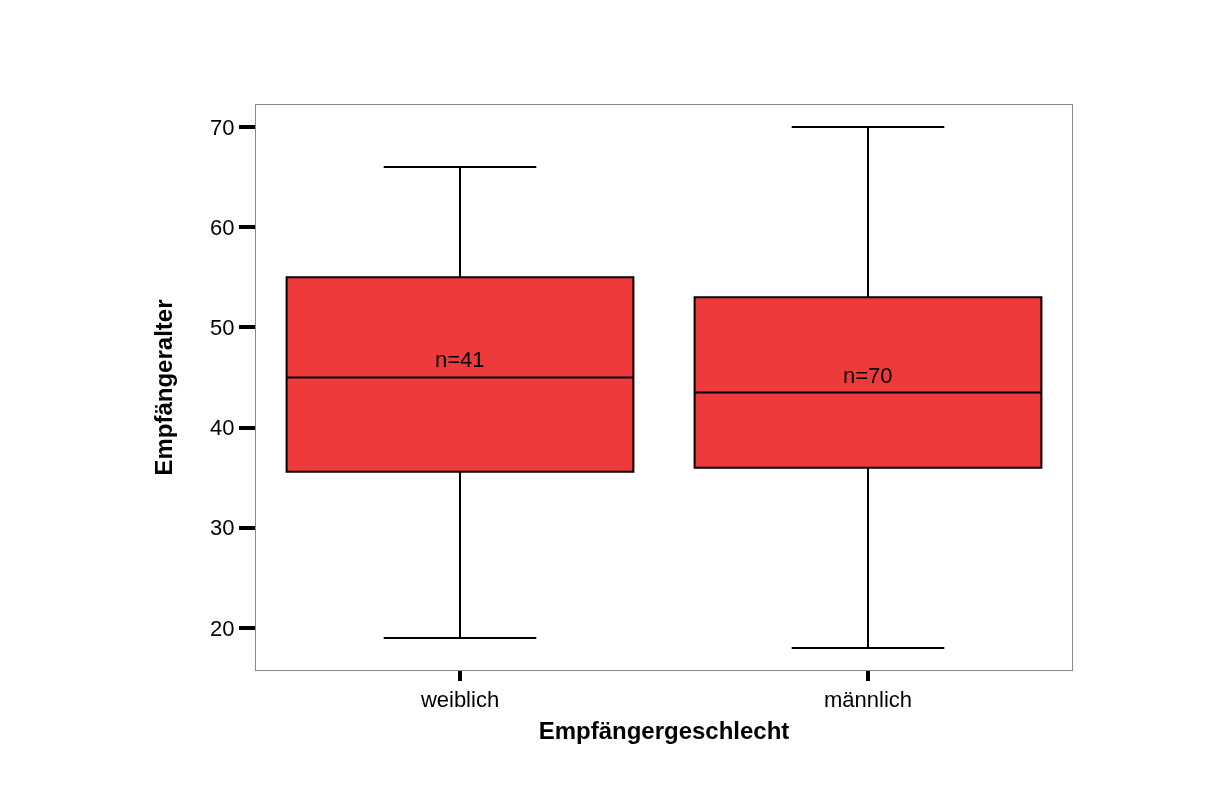 This screenshot has width=1206, height=799. Describe the element at coordinates (222, 328) in the screenshot. I see `y-tick-label: 50` at that location.